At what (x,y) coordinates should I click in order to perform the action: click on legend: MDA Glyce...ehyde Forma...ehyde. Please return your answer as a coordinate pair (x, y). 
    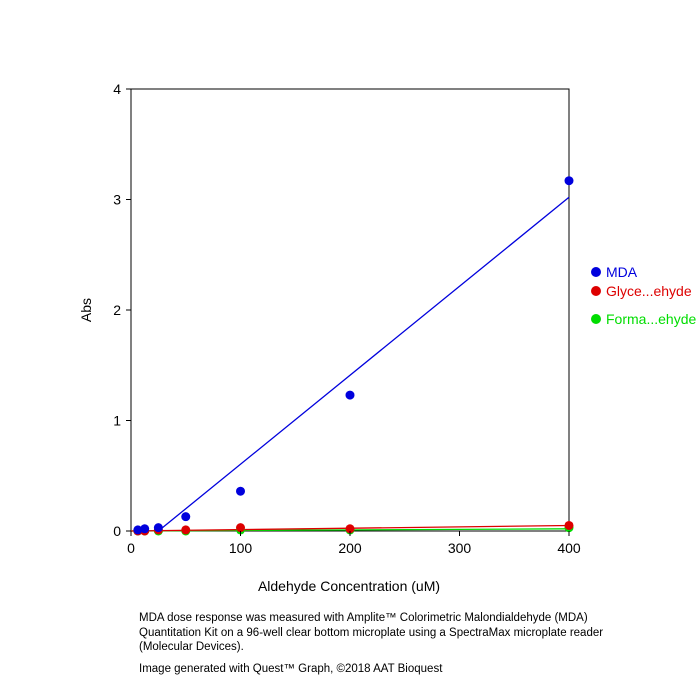
    Looking at the image, I should click on (643, 295).